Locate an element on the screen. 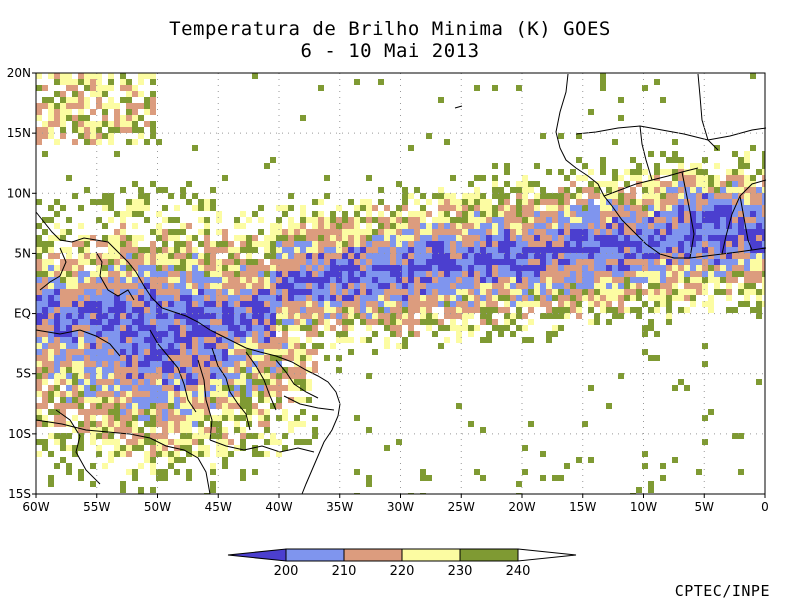 This screenshot has height=600, width=800. x-tick-label: 30W is located at coordinates (400, 507).